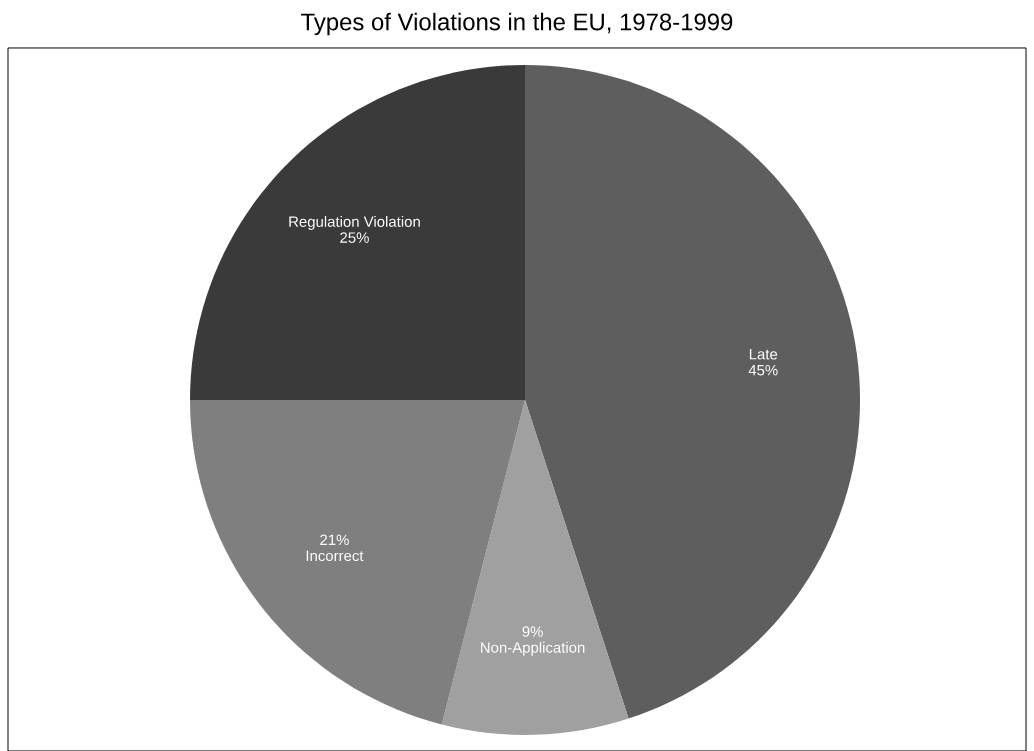 This screenshot has width=1034, height=751. What do you see at coordinates (517, 24) in the screenshot?
I see `chart-title: Types of Violations in the EU, 1978-1999` at bounding box center [517, 24].